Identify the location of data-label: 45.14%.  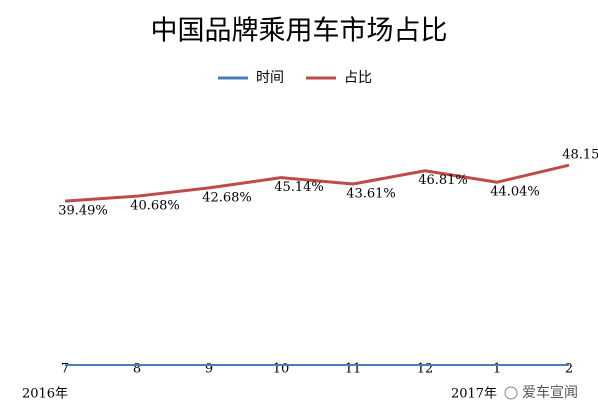
(299, 187).